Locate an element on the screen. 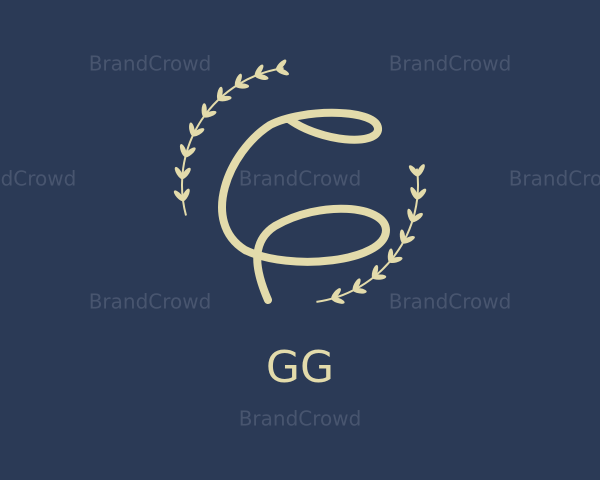 The height and width of the screenshot is (480, 600). swirl-g is located at coordinates (304, 206).